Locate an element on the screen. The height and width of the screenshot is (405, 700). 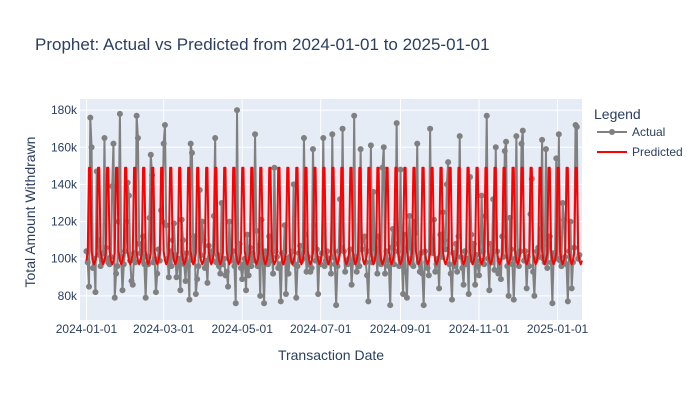
y-tick-label: 80k is located at coordinates (68, 296).